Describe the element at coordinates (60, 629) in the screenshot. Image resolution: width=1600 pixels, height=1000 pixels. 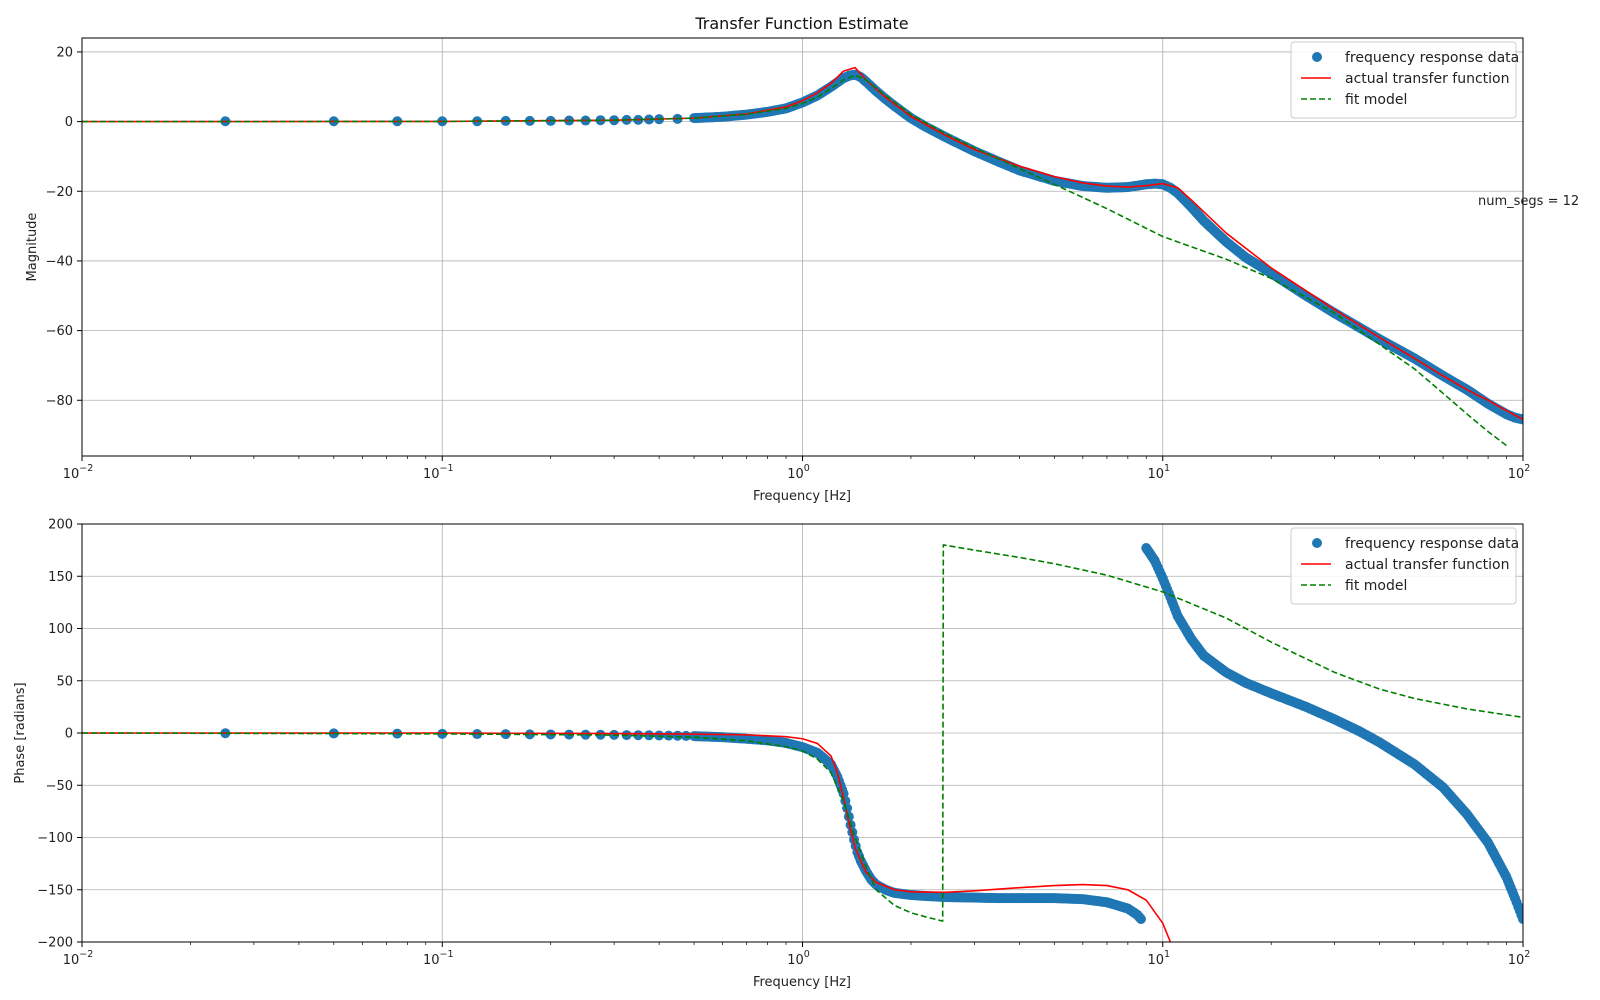
I see `phase-y-tick-label: 100` at that location.